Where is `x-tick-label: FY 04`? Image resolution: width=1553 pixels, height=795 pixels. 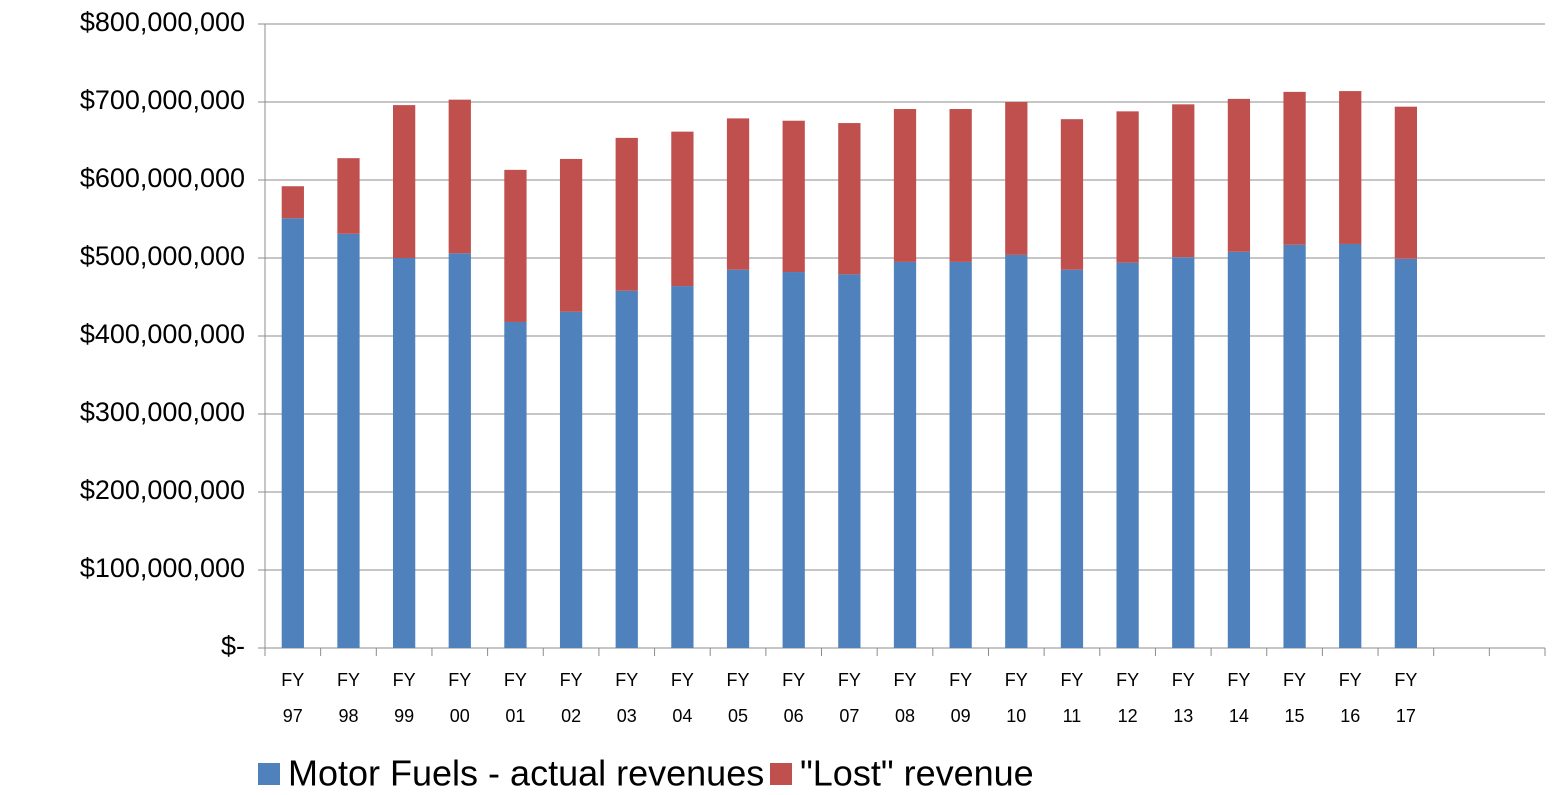
x-tick-label: FY 04 is located at coordinates (682, 698).